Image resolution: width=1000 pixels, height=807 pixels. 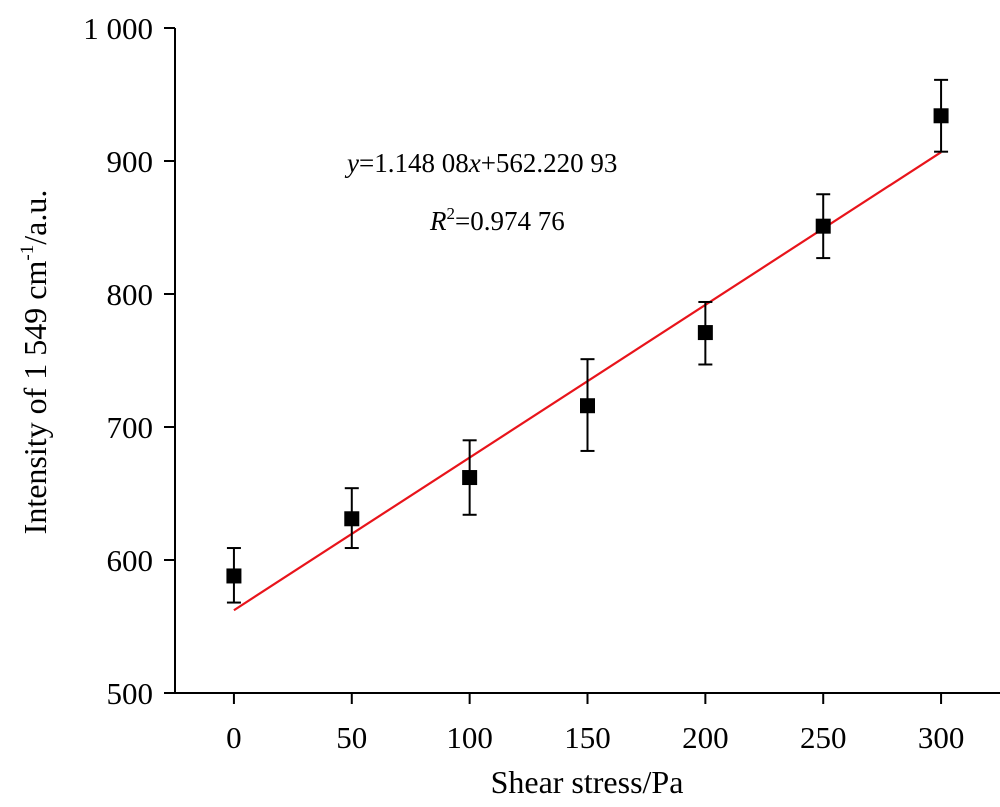 I want to click on x-axis-title: Shear stress/Pa, so click(x=587, y=782).